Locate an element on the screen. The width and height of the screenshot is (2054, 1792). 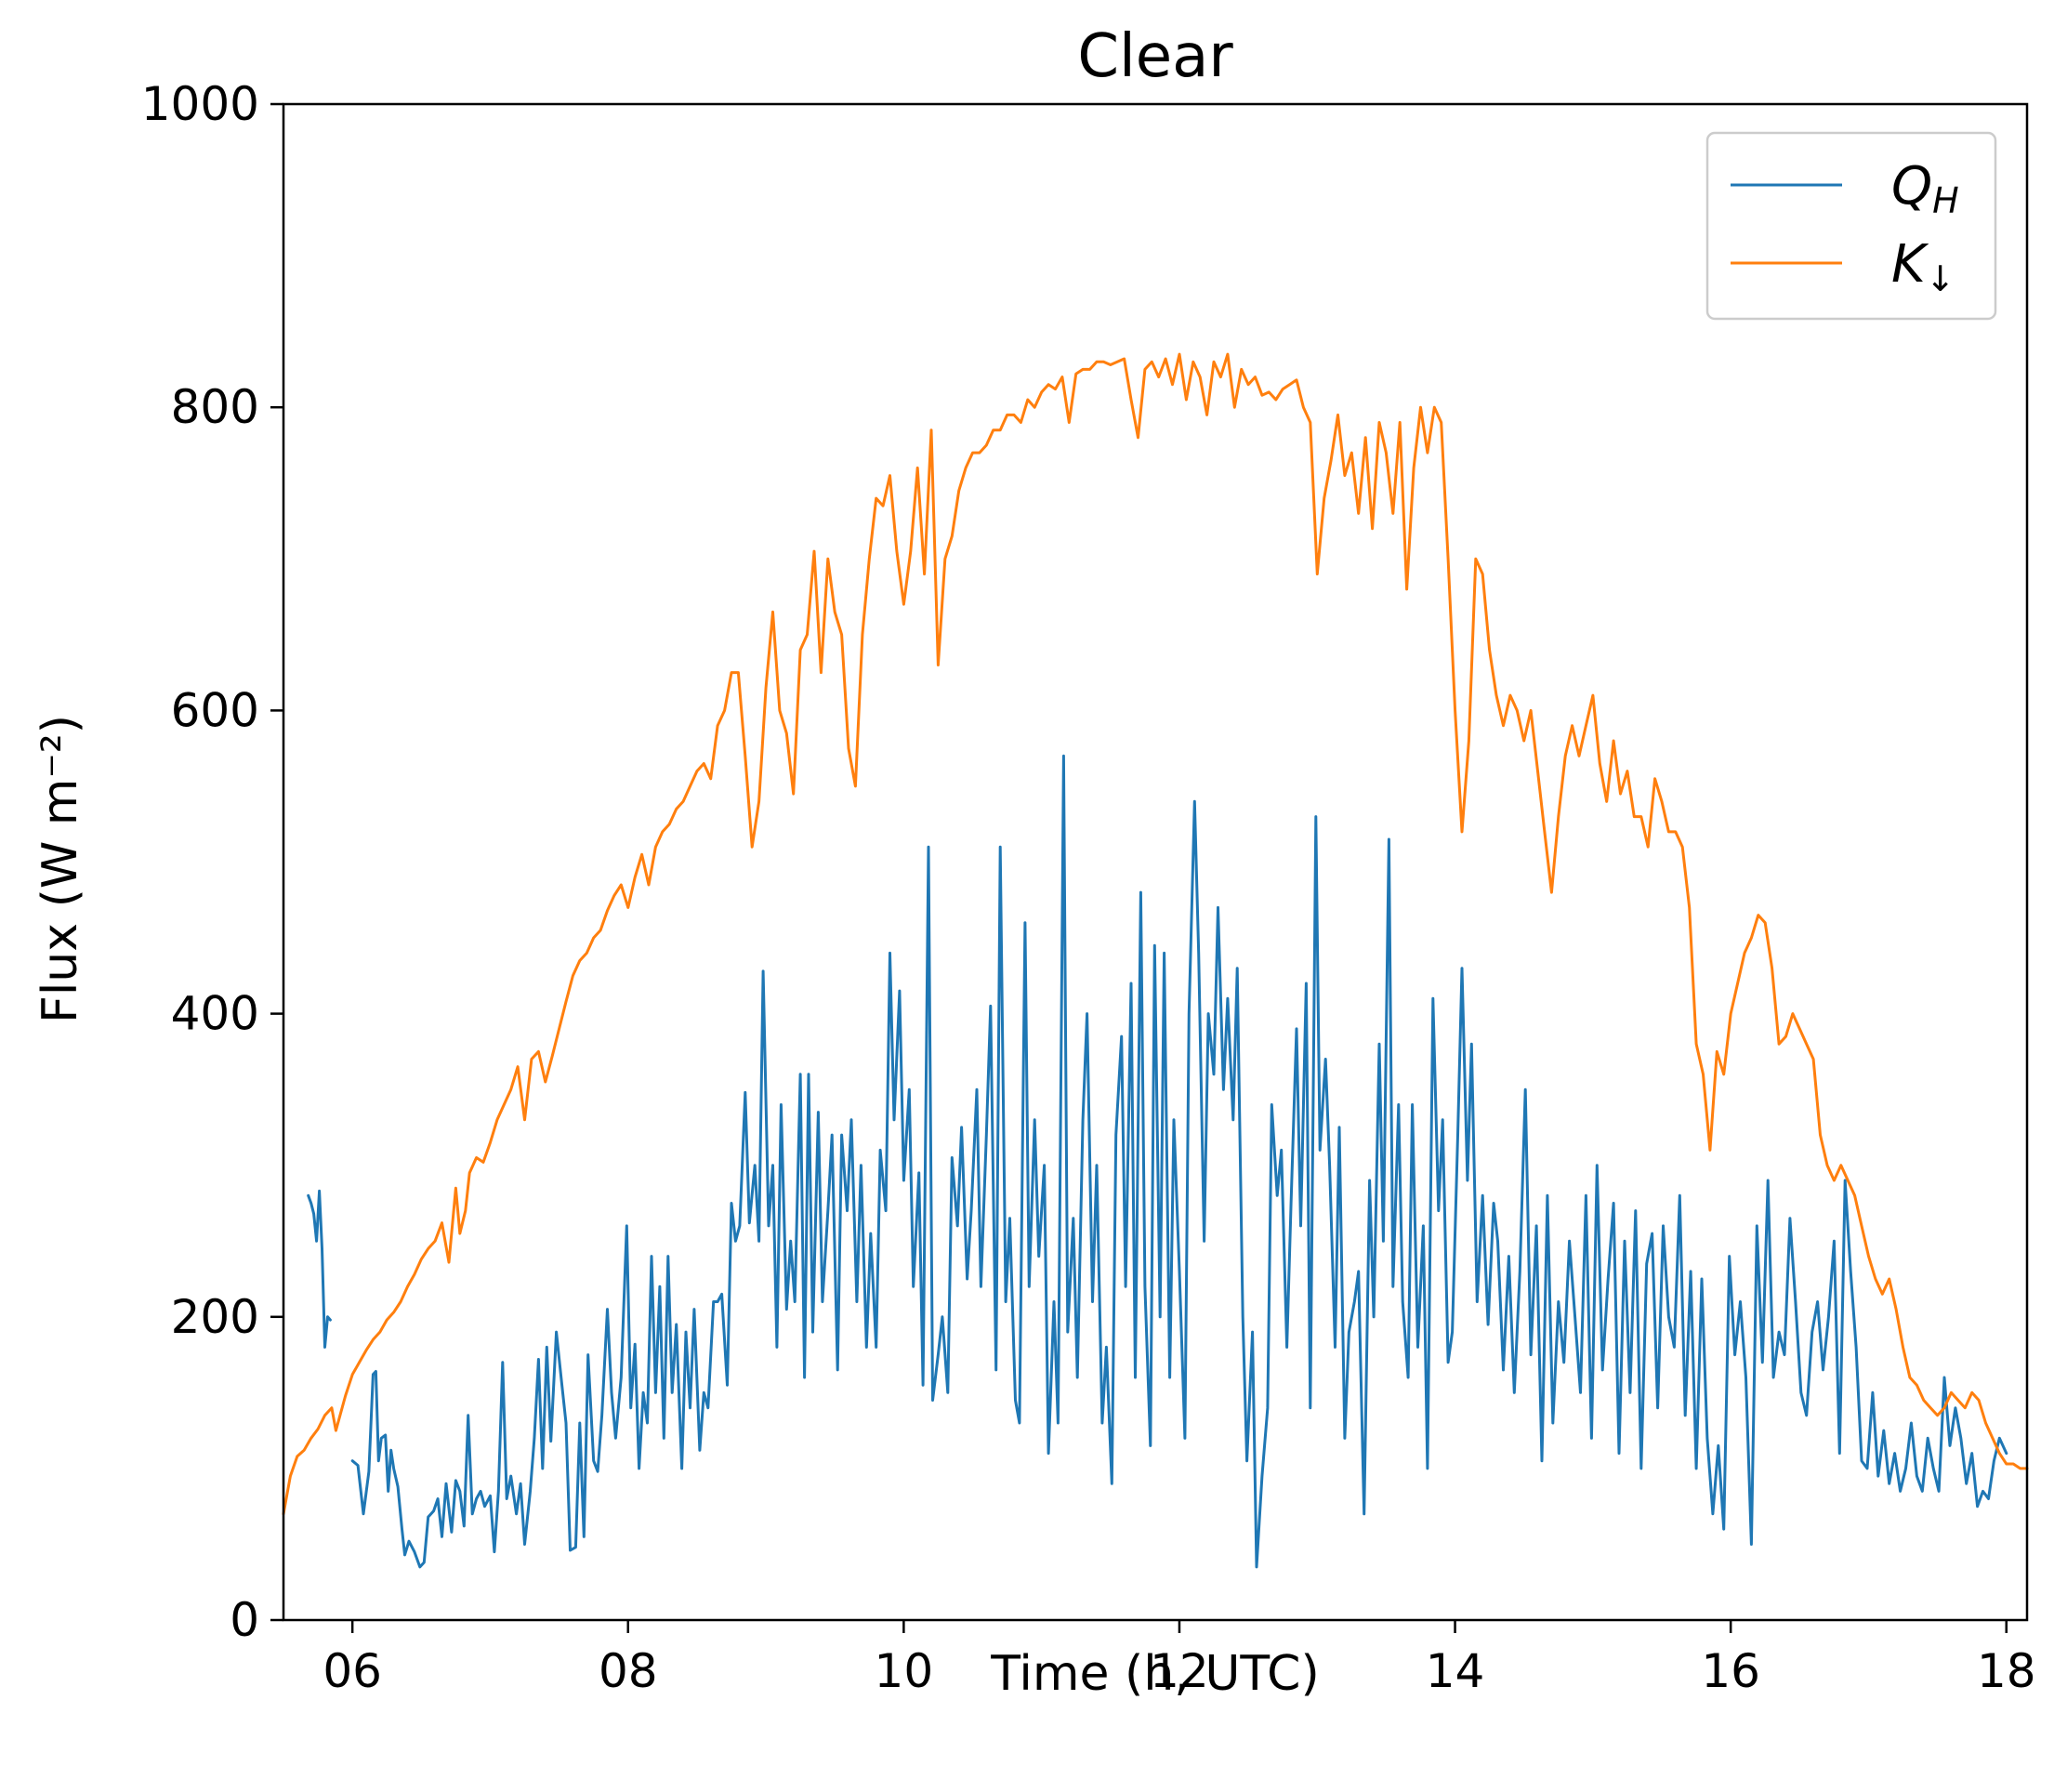
chart-title: Clear is located at coordinates (1155, 57).